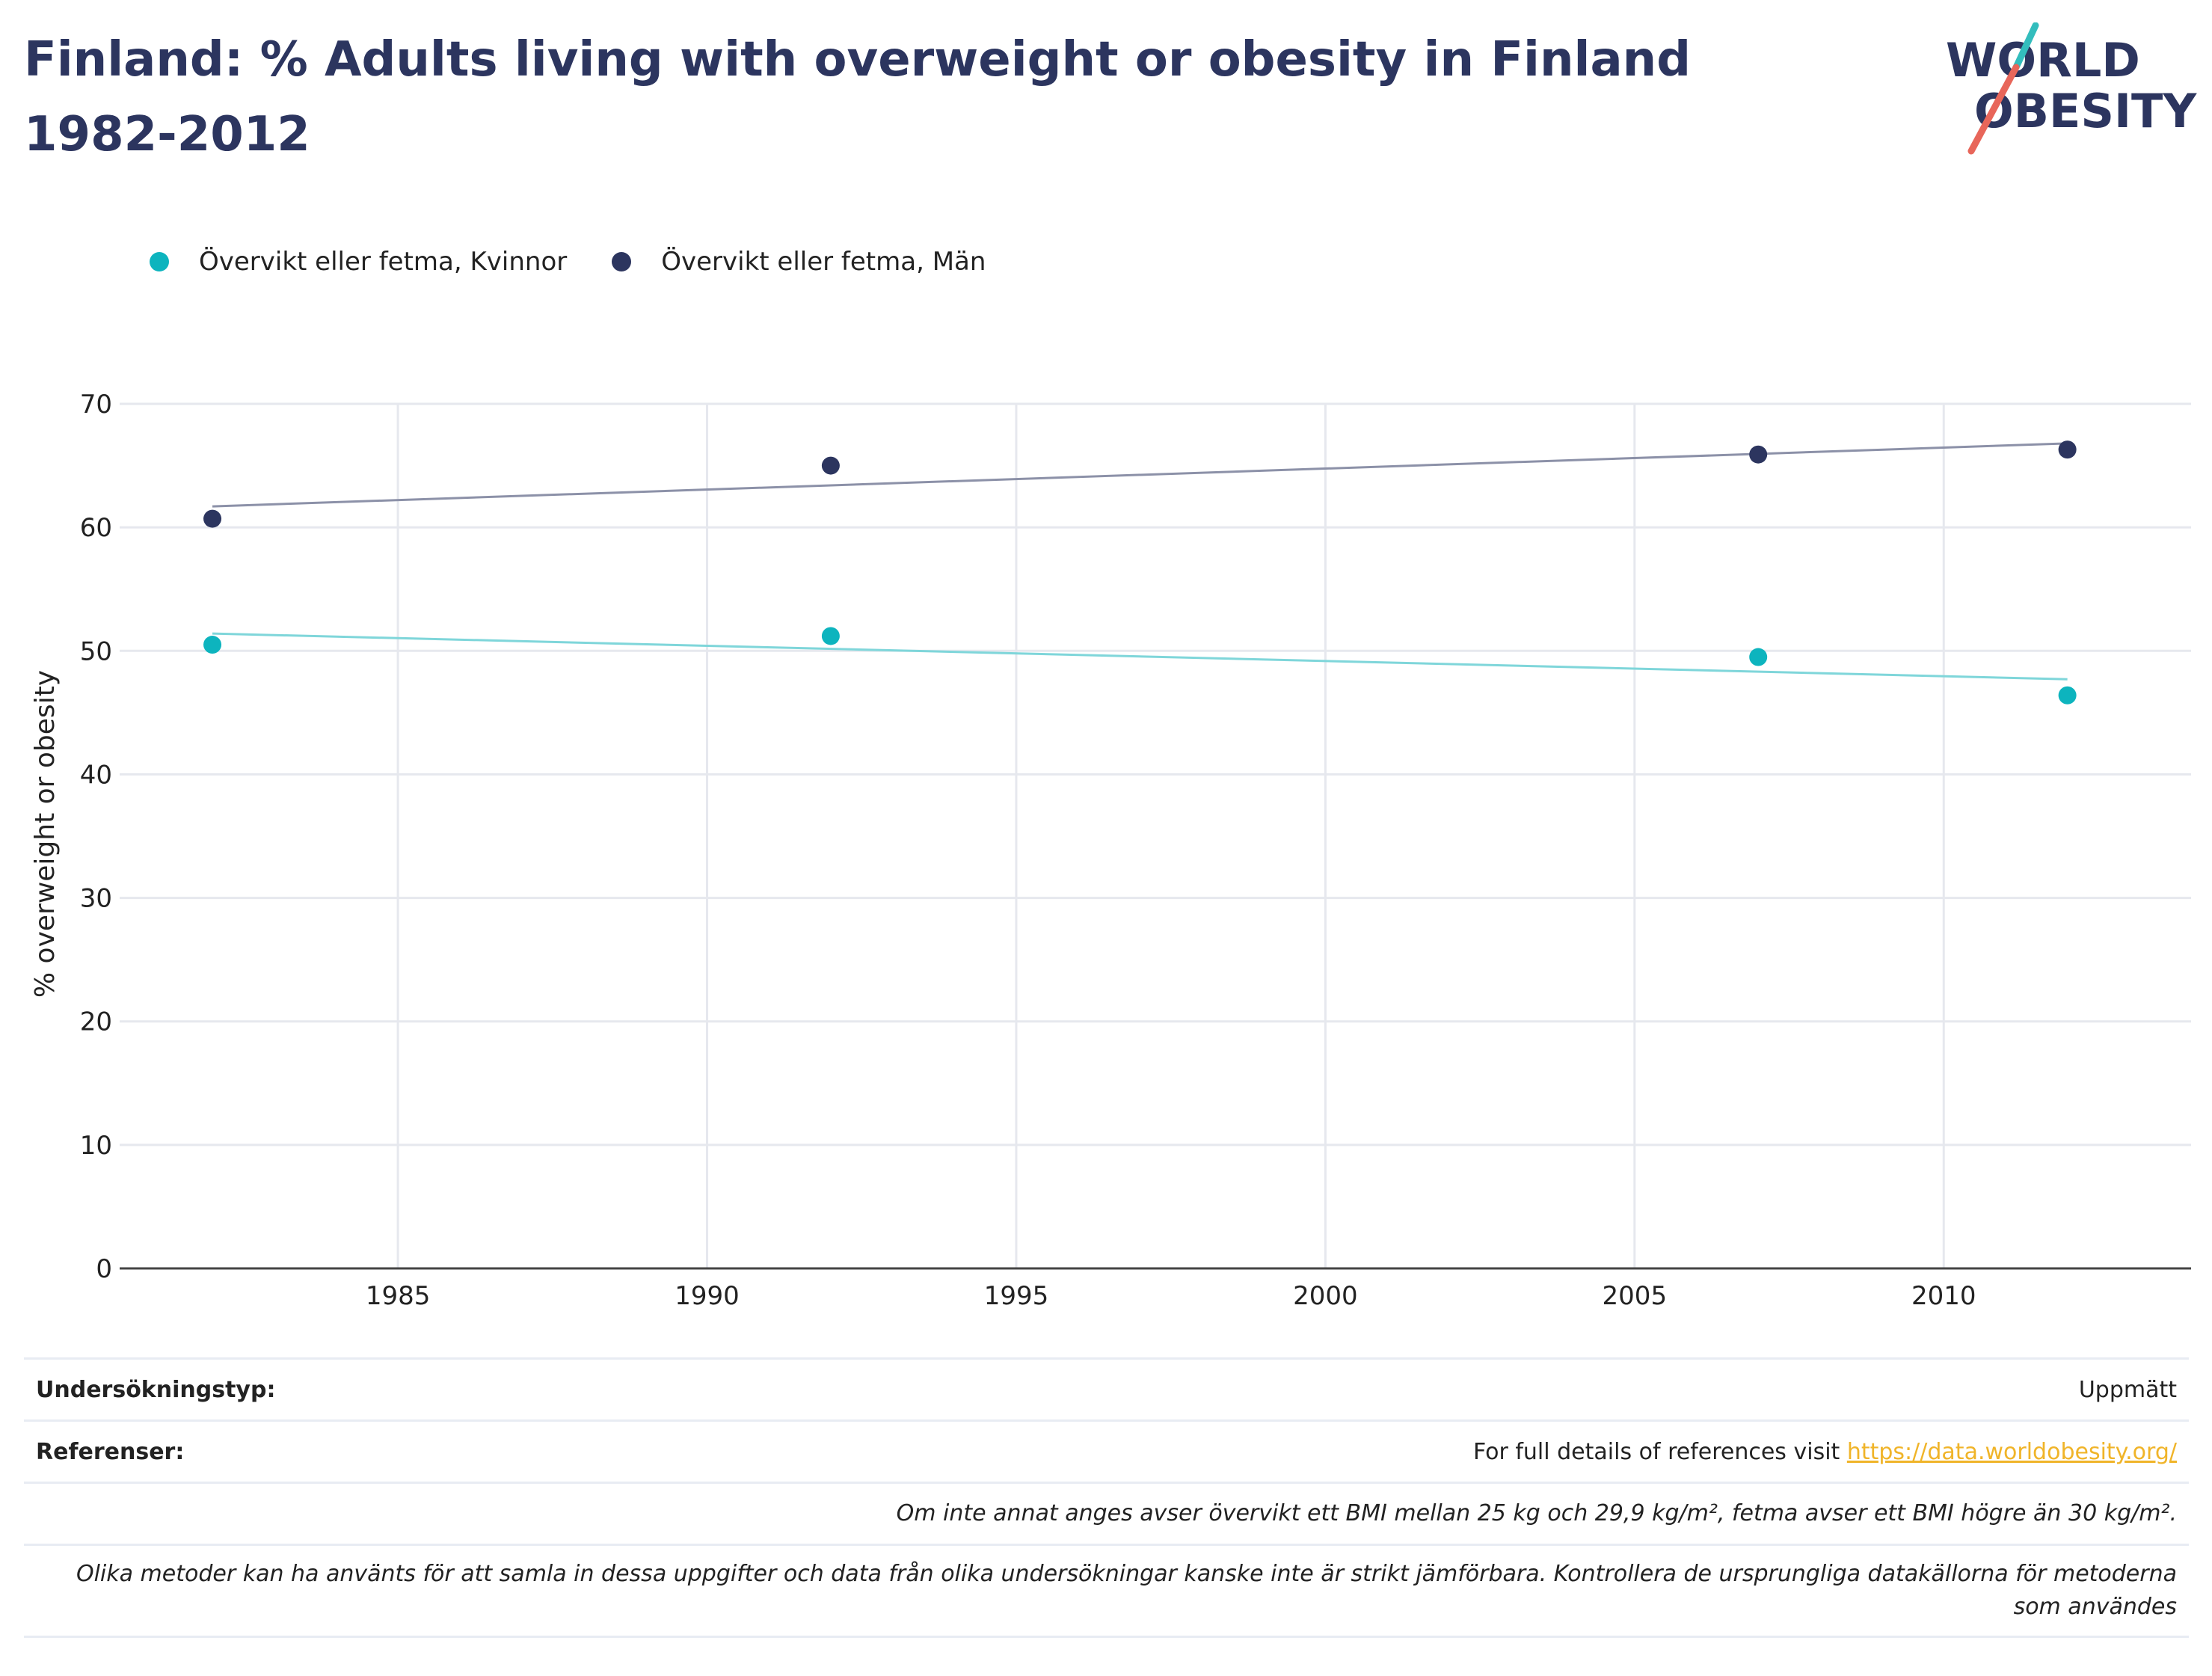  I want to click on x-tick-label: 2010, so click(1943, 1296).